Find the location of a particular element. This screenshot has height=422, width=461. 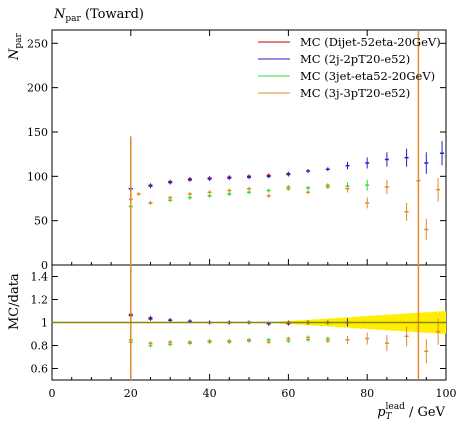

legend-label-1: MC (Dijet-52eta-20GeV) is located at coordinates (370, 42).